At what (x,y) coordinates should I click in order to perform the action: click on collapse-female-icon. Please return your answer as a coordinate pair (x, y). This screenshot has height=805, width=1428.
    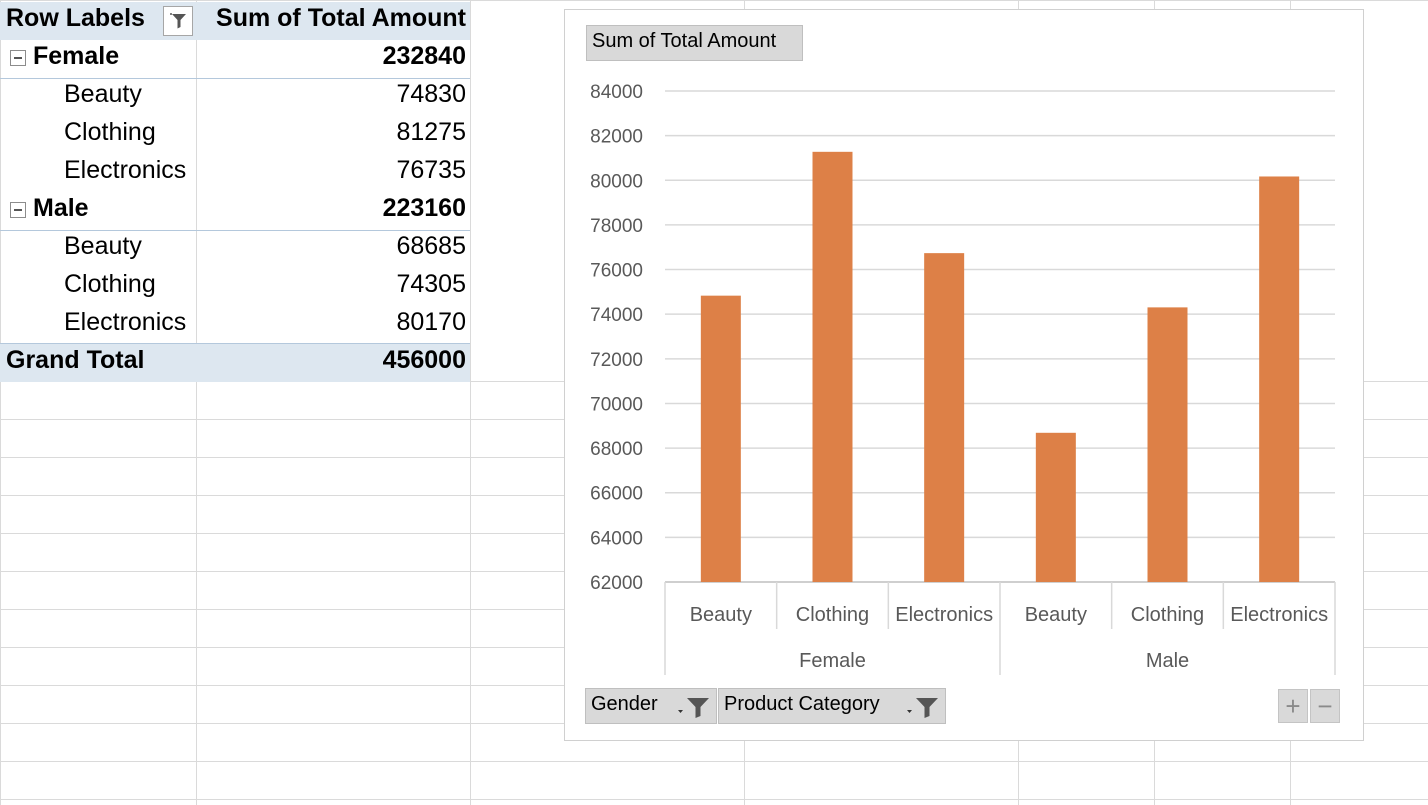
    Looking at the image, I should click on (18, 58).